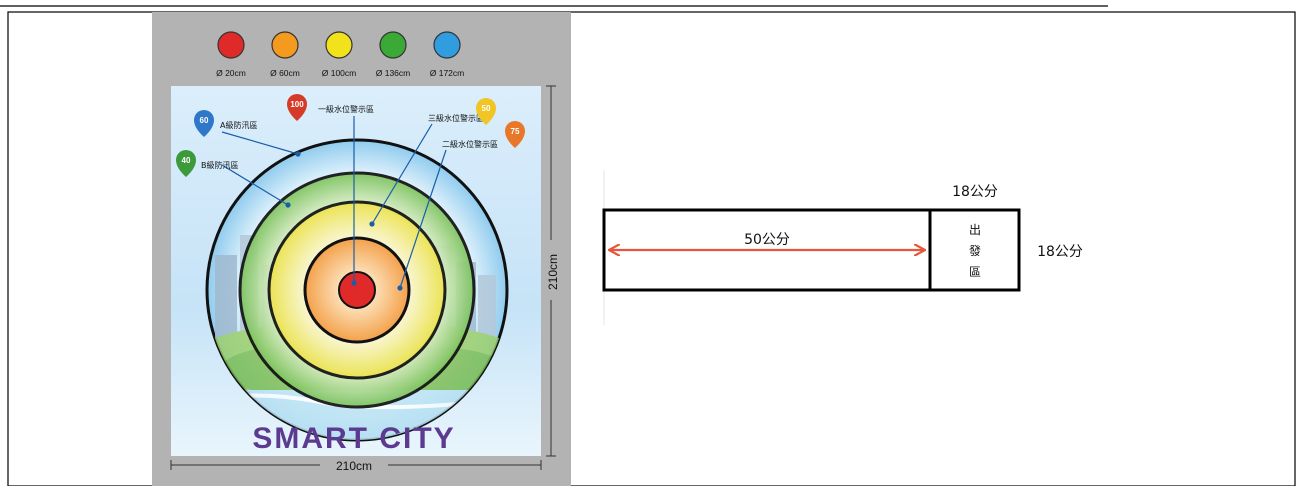 The image size is (1301, 486). I want to click on svg-text: 出, so click(975, 230).